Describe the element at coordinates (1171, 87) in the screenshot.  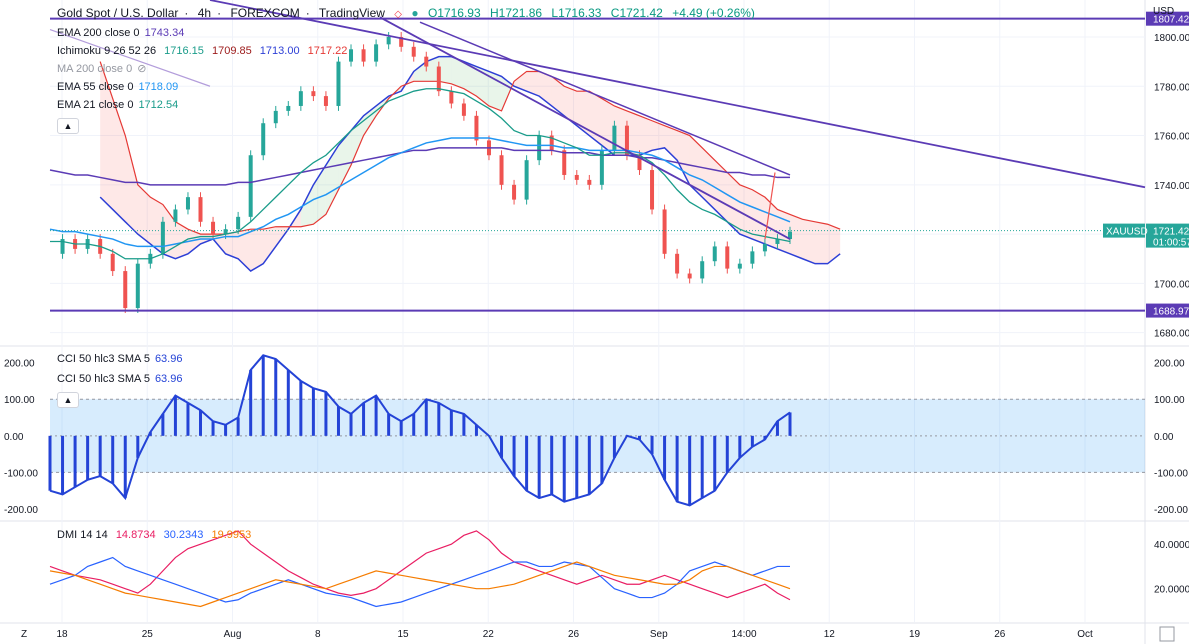
I see `y-tick-label: 1780.00` at that location.